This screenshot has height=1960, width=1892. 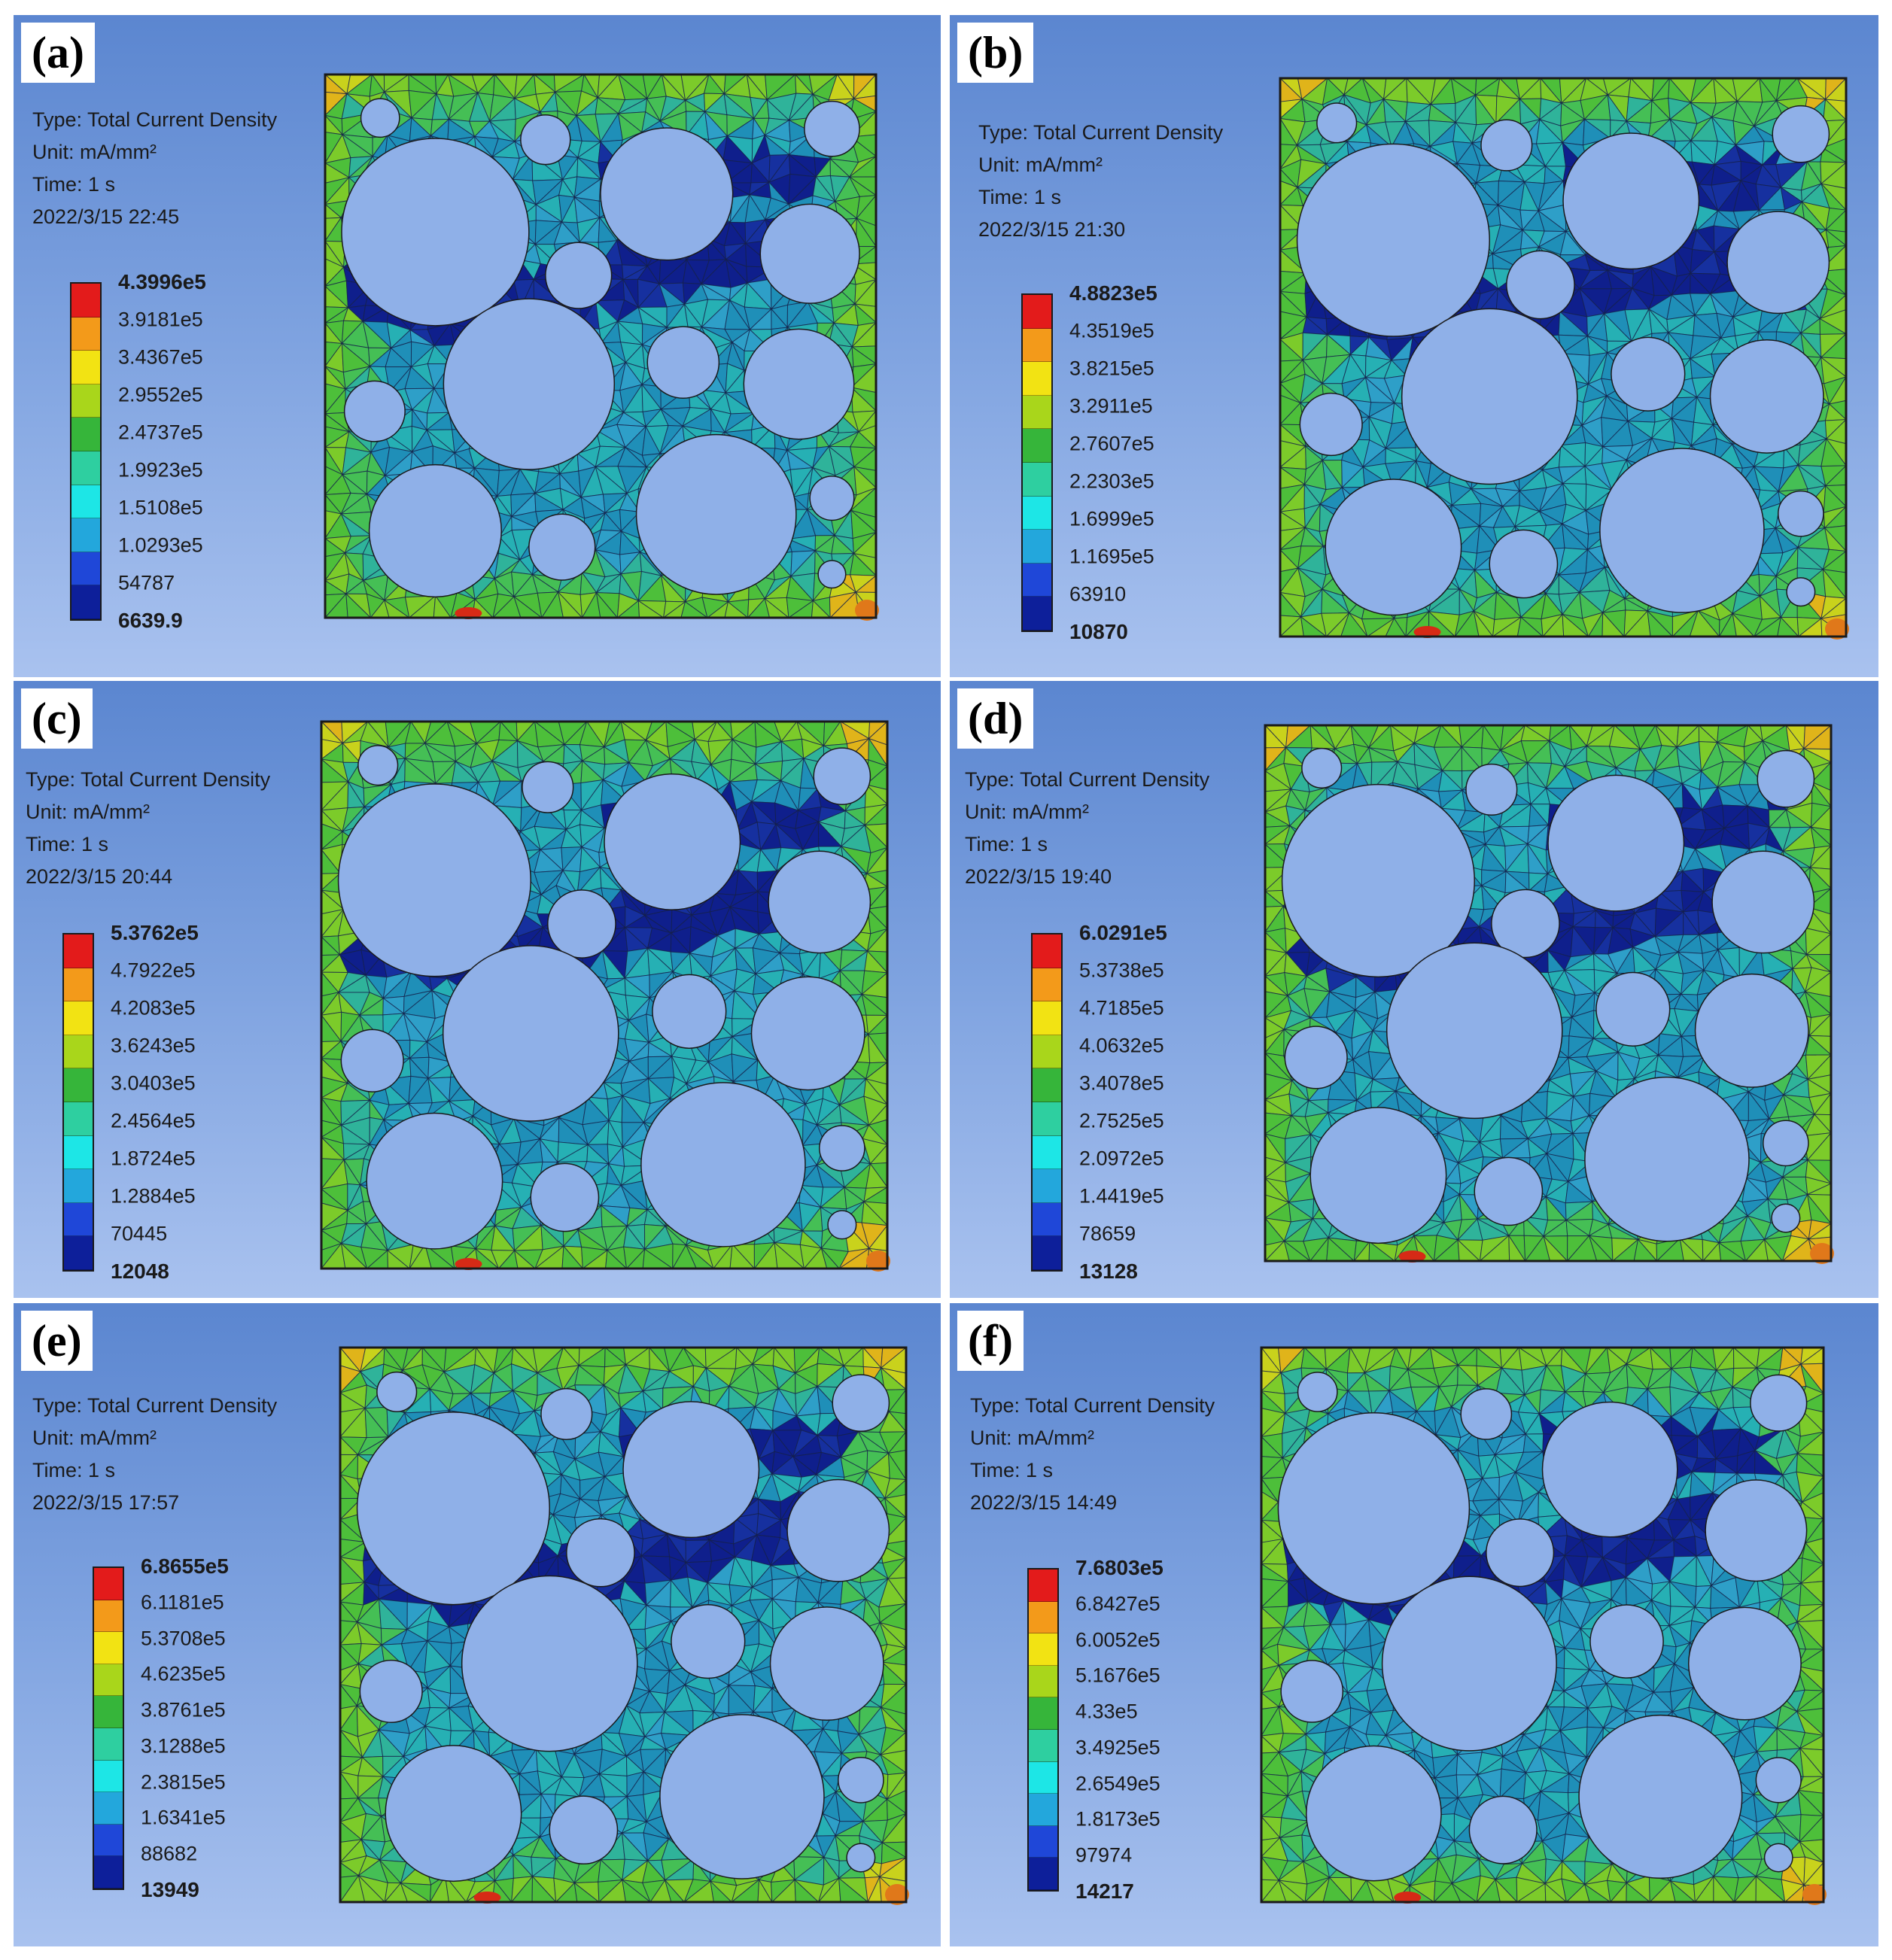 I want to click on legend-tick: 5.3738e5, so click(x=1121, y=970).